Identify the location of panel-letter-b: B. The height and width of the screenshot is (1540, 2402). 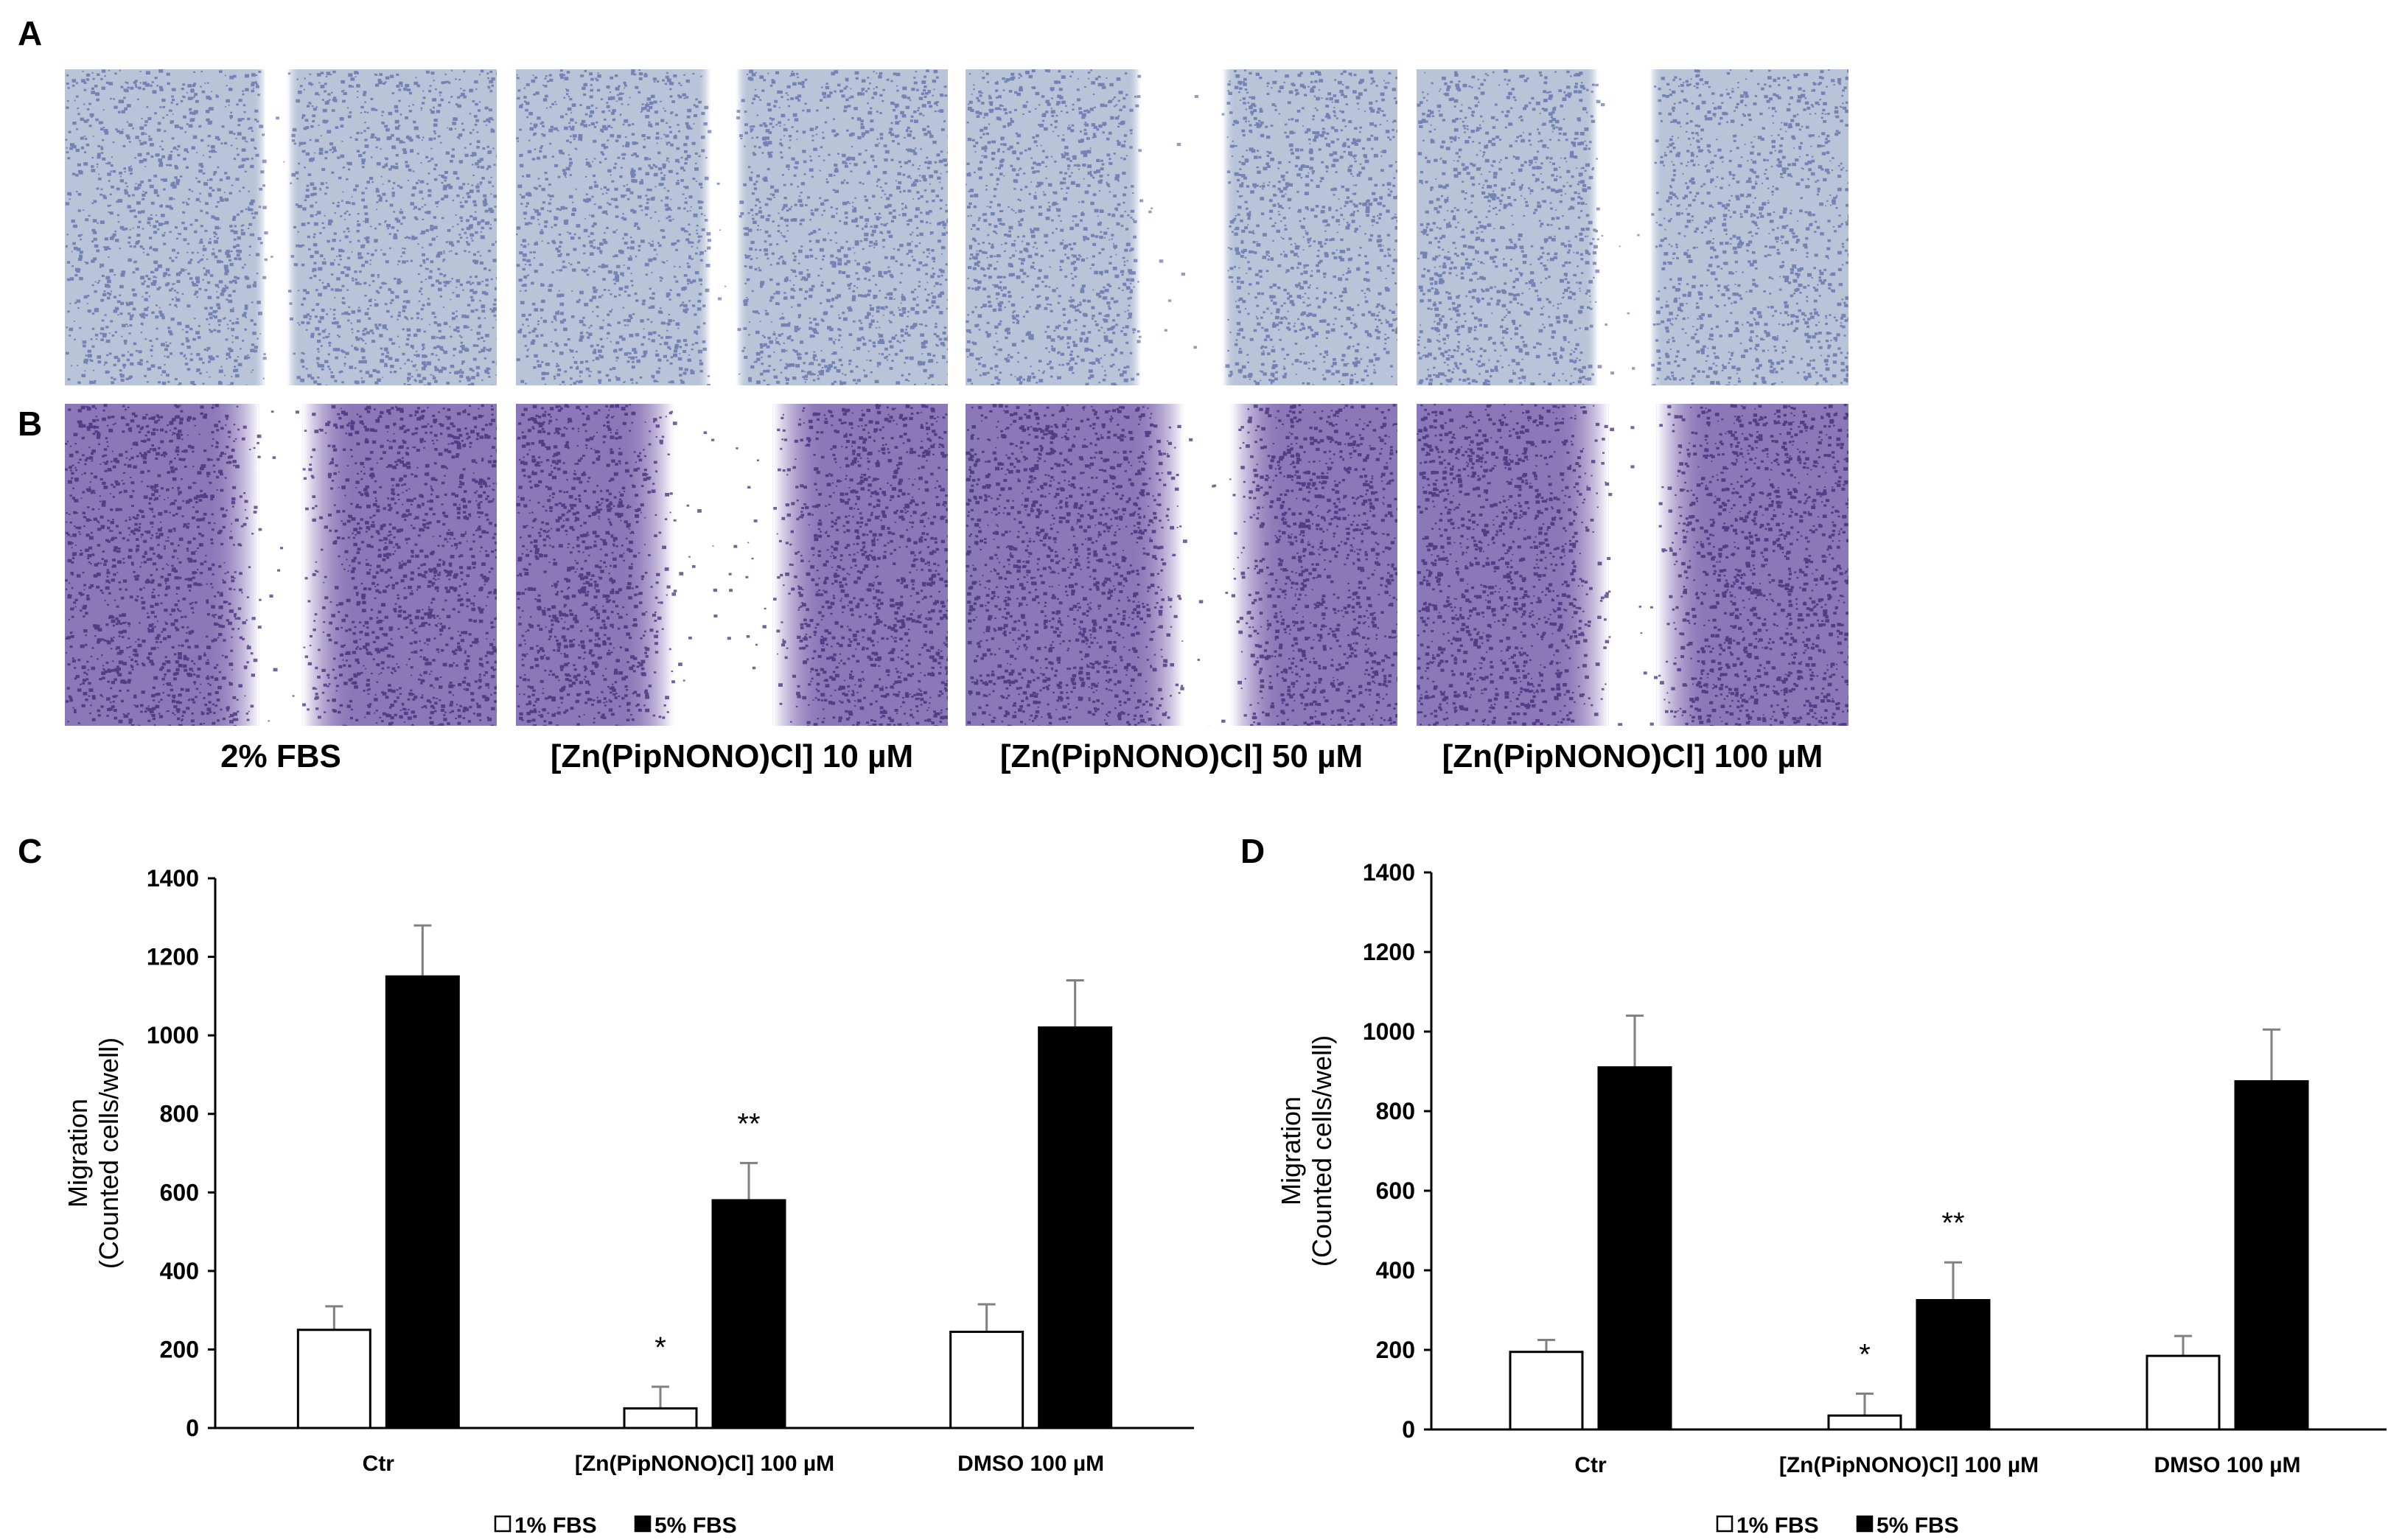
(31, 424).